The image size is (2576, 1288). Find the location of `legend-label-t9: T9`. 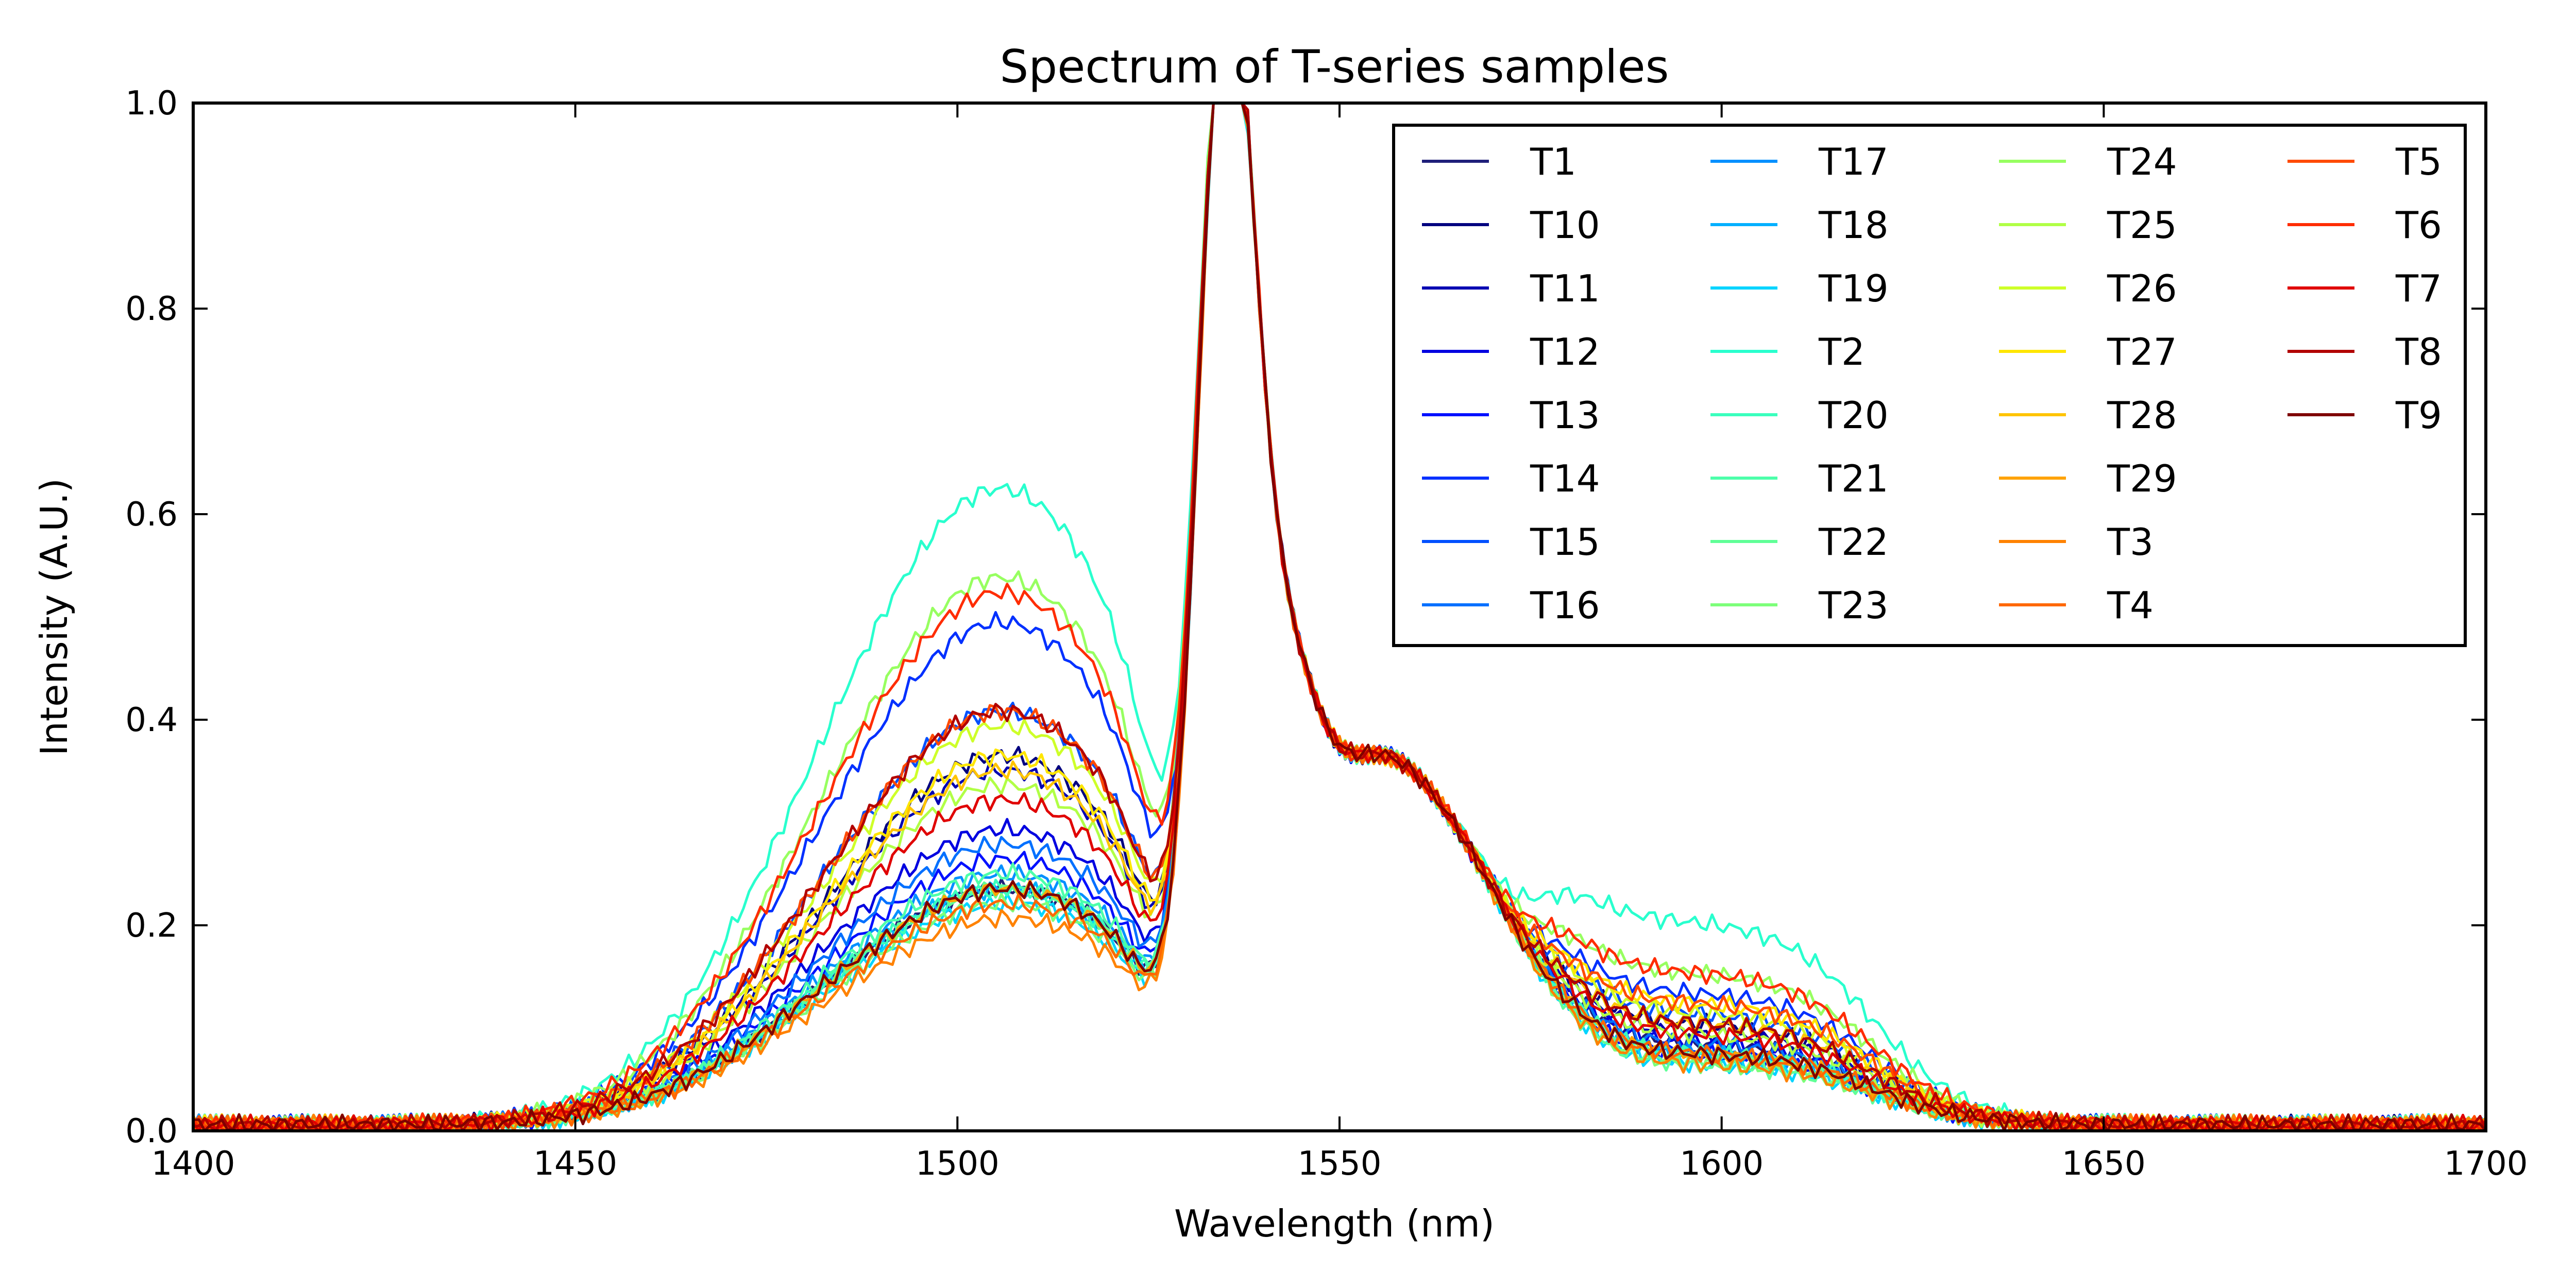

legend-label-t9: T9 is located at coordinates (2418, 415).